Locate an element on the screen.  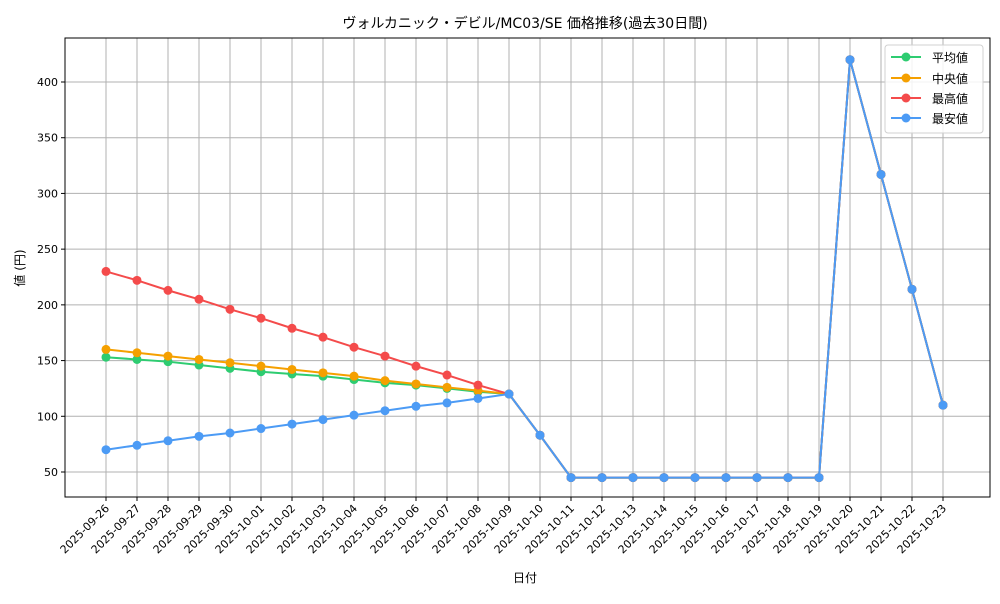
y-tick-label: 400 is located at coordinates (47, 82).